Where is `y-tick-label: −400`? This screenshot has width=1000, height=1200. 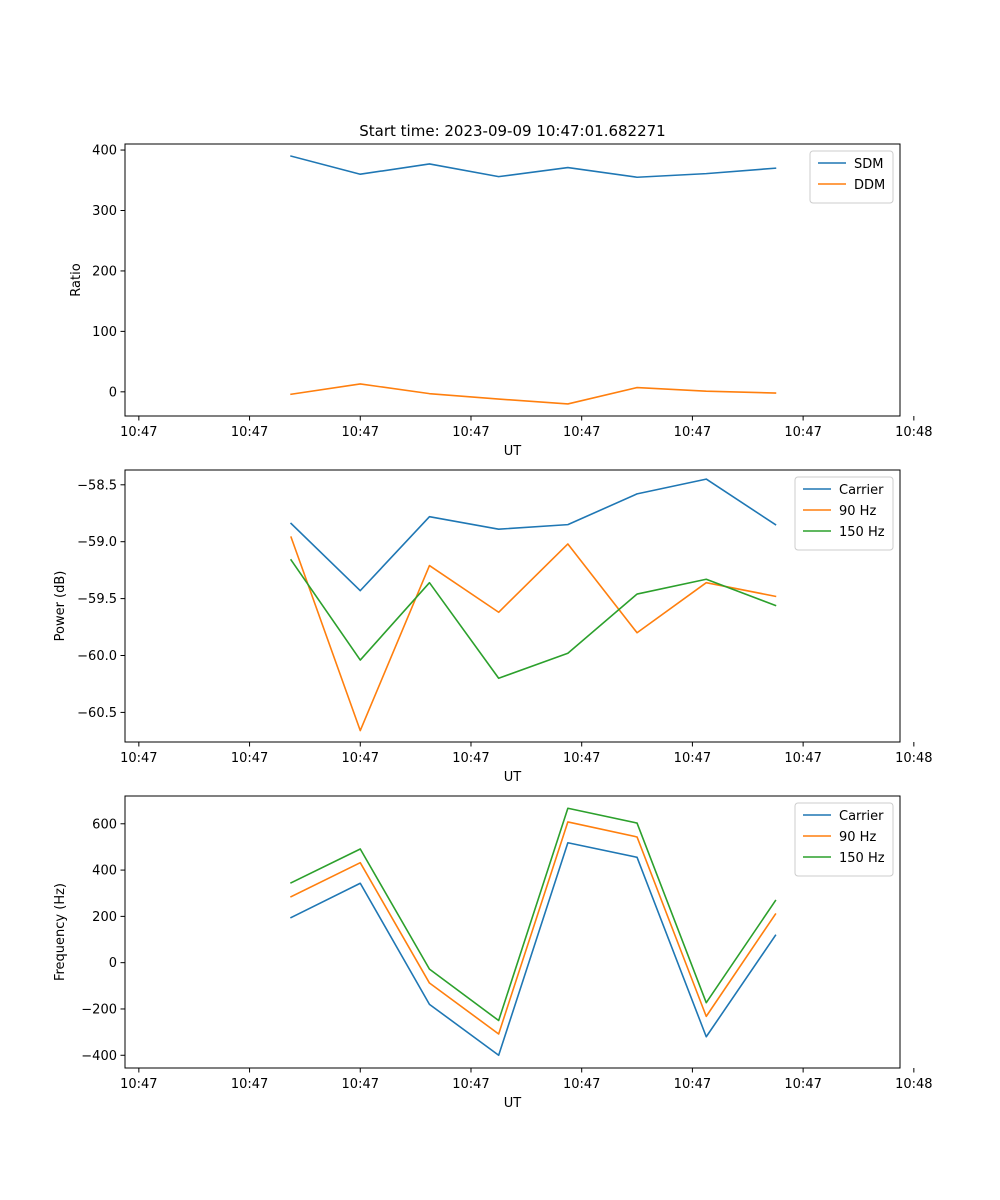
y-tick-label: −400 is located at coordinates (99, 1056).